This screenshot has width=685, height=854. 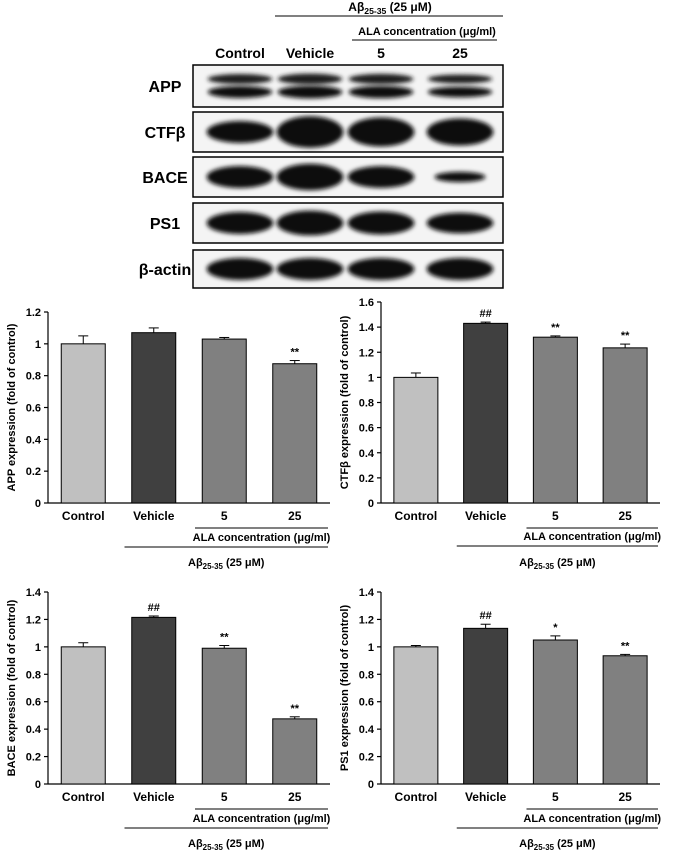 What do you see at coordinates (345, 688) in the screenshot?
I see `y-axis-label: PS1 expression (fold of control)` at bounding box center [345, 688].